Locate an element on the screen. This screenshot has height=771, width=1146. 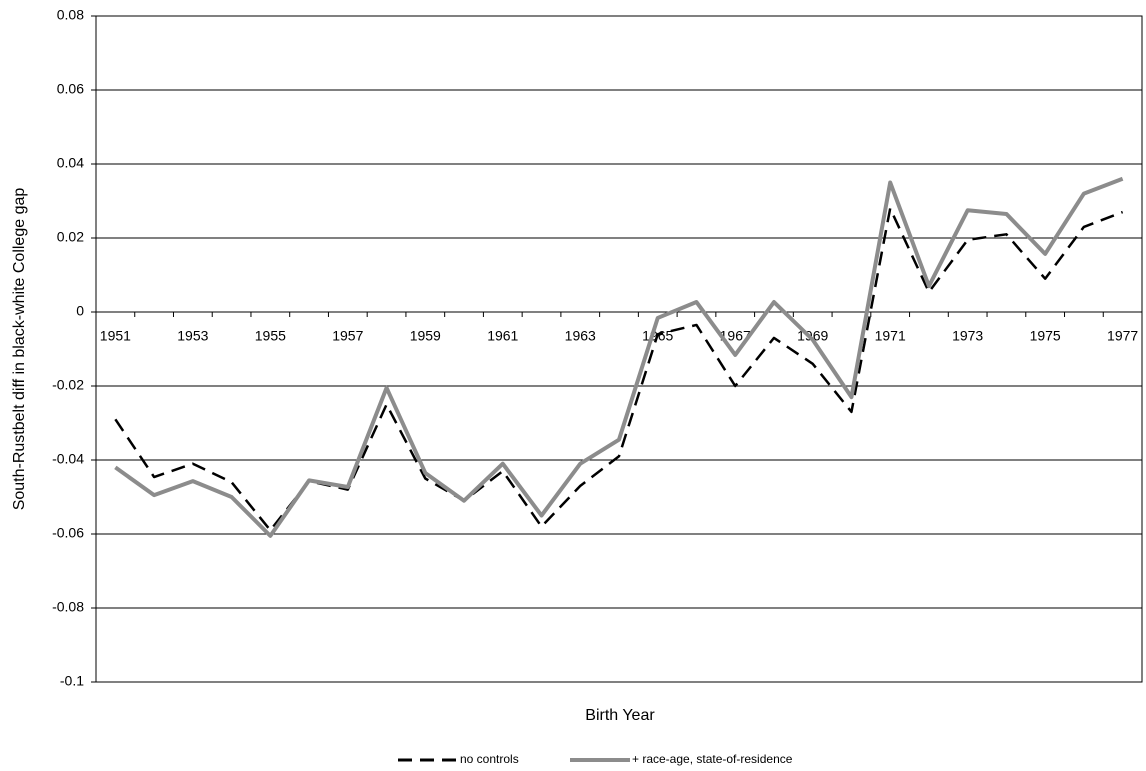
y-tick-label: -0.02 is located at coordinates (68, 385).